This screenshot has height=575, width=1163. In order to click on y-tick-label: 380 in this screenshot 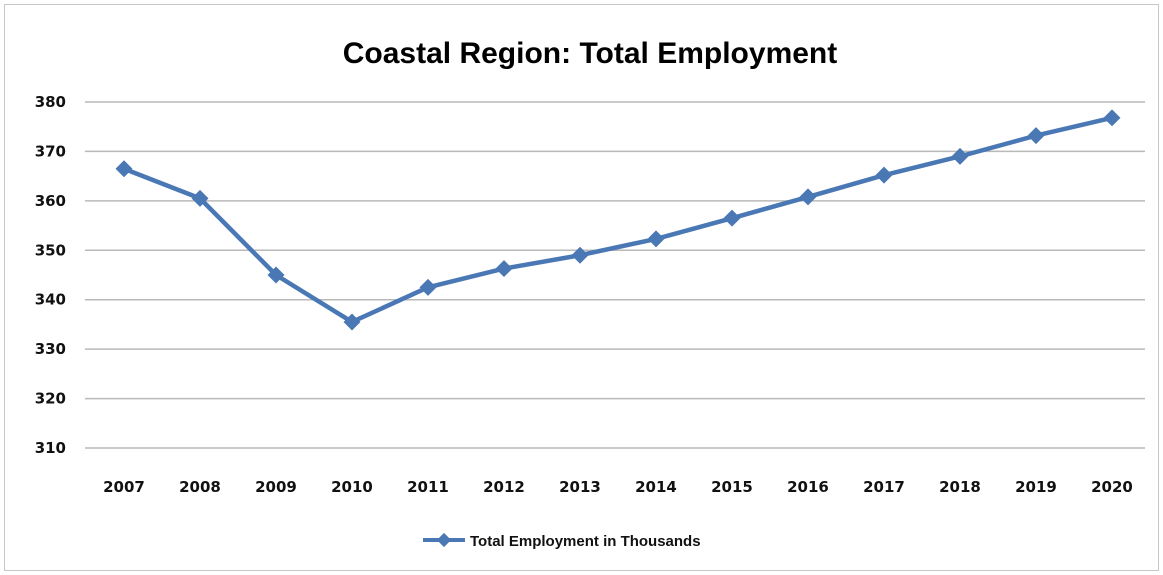, I will do `click(50, 102)`.